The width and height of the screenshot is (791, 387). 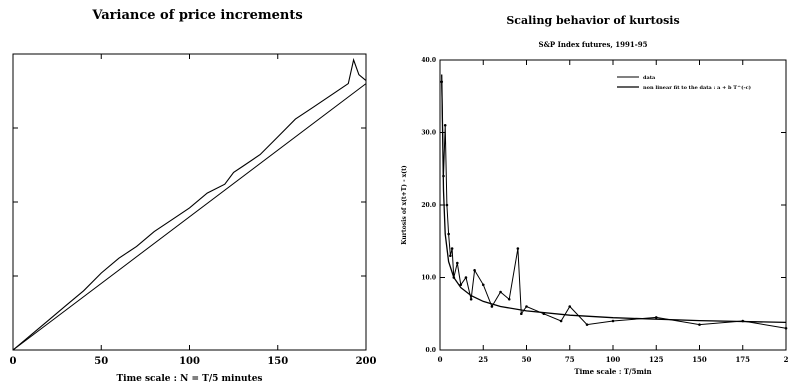 I want to click on y-tick-label: 20.0, so click(x=428, y=205).